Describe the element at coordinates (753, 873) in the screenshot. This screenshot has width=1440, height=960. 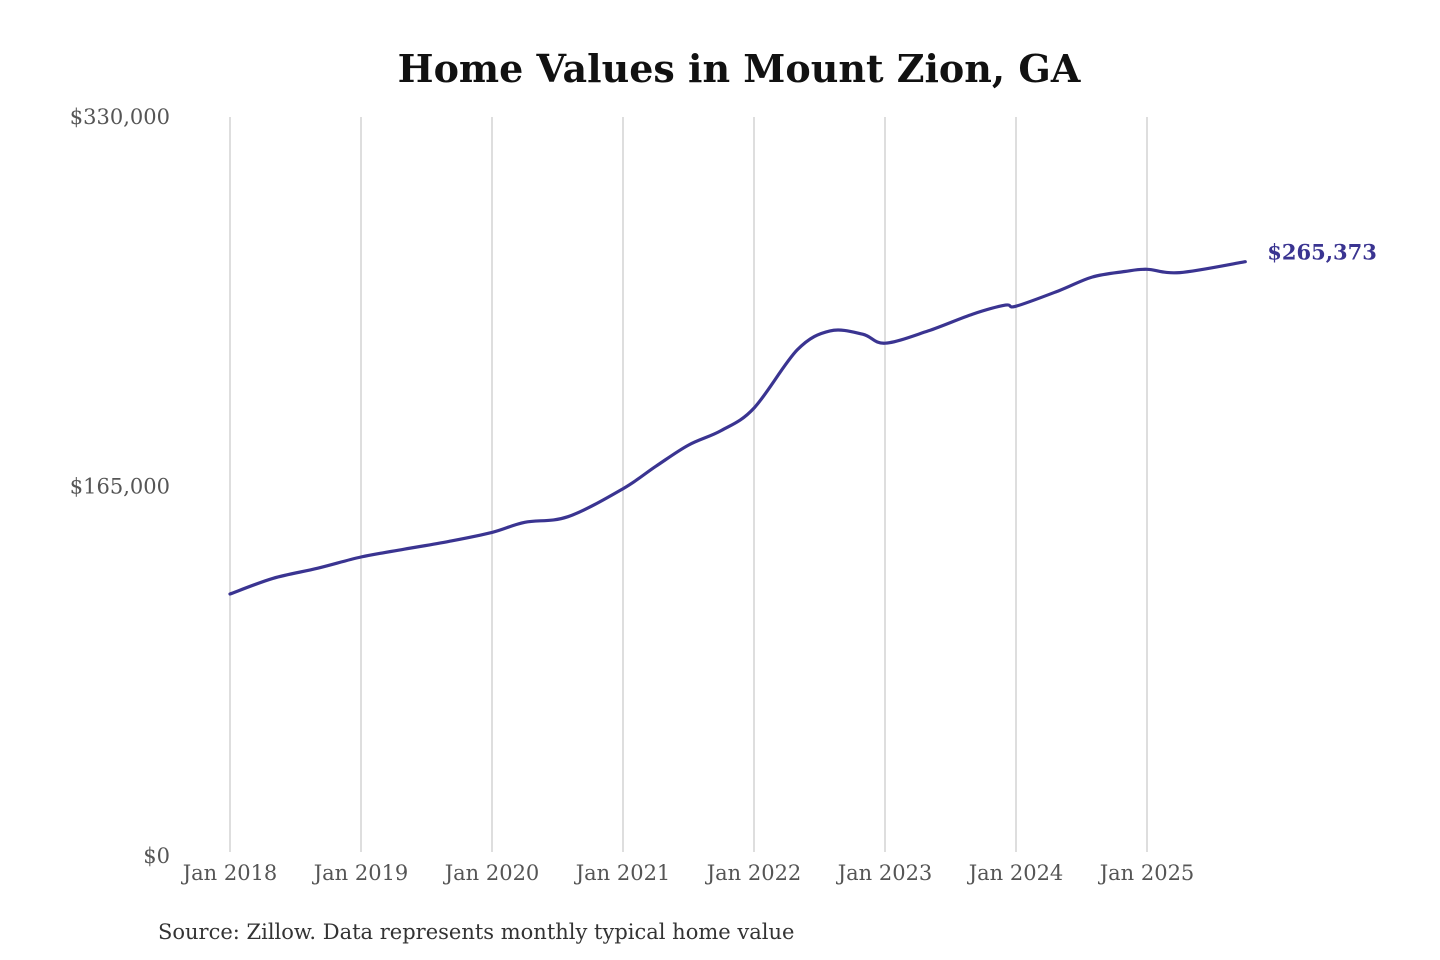
I see `x-tick-label: Jan 2022` at that location.